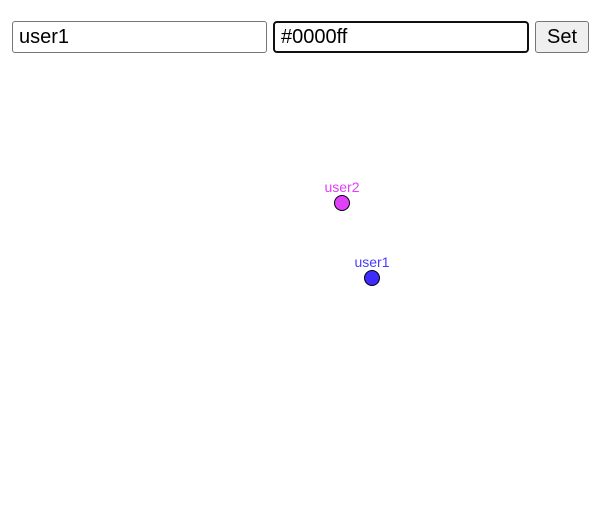  What do you see at coordinates (372, 262) in the screenshot?
I see `user-label: user1` at bounding box center [372, 262].